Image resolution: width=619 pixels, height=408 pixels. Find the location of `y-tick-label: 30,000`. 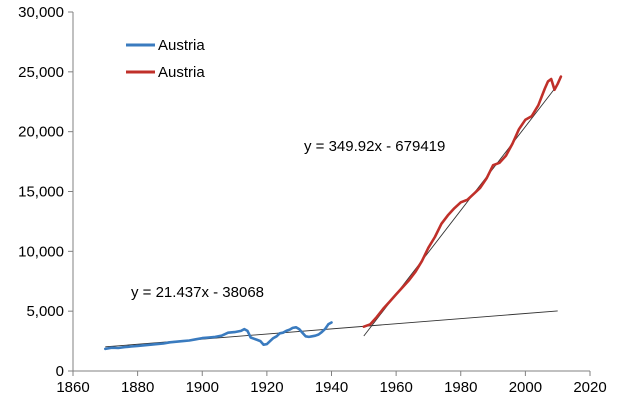

y-tick-label: 30,000 is located at coordinates (41, 12).